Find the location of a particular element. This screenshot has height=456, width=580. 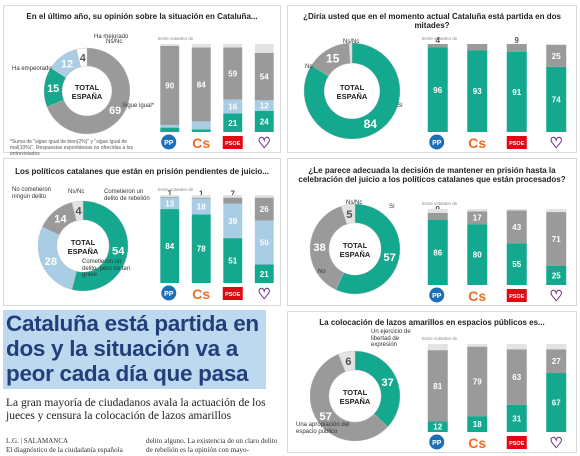

bar-value-label: 96 is located at coordinates (437, 90).